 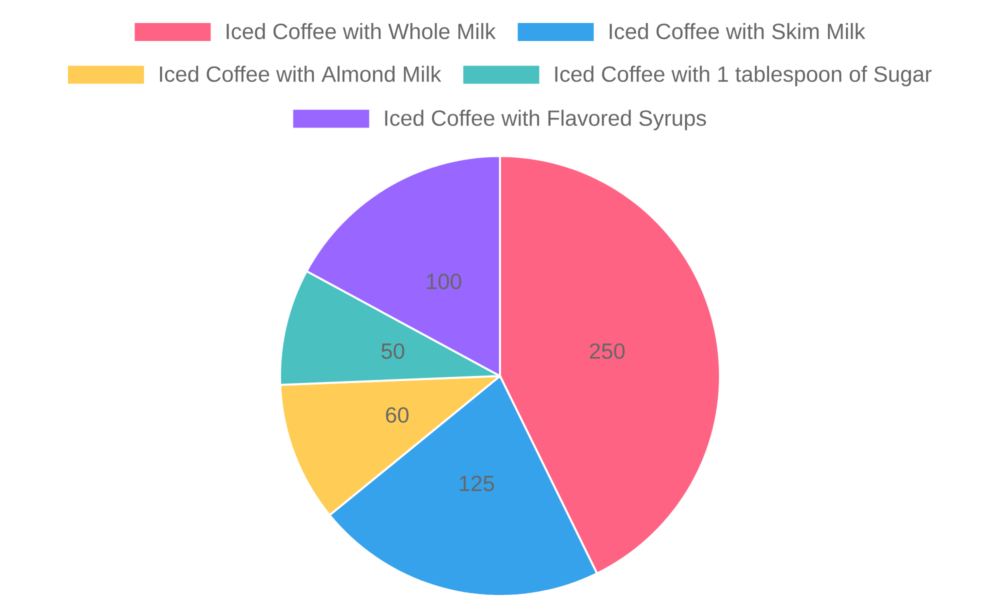 I want to click on legend-label: Iced Coffee with Skim Milk, so click(x=738, y=31).